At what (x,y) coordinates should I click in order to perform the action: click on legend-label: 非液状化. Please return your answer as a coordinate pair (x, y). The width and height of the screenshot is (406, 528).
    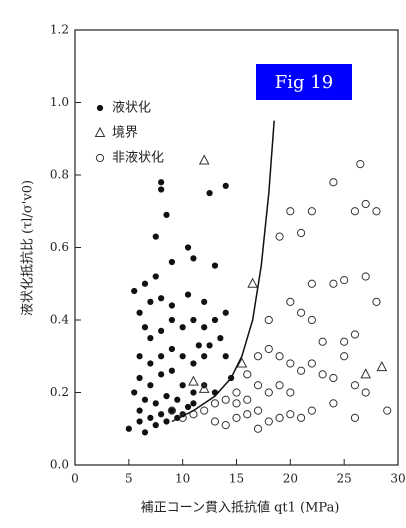
    Looking at the image, I should click on (138, 158).